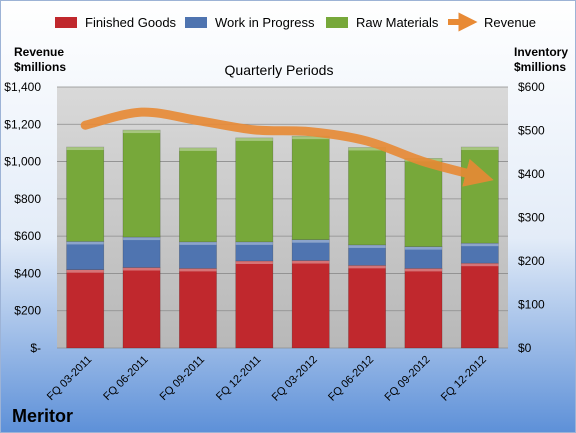 This screenshot has width=576, height=433. I want to click on left-axis-title-line2: $millions, so click(40, 67).